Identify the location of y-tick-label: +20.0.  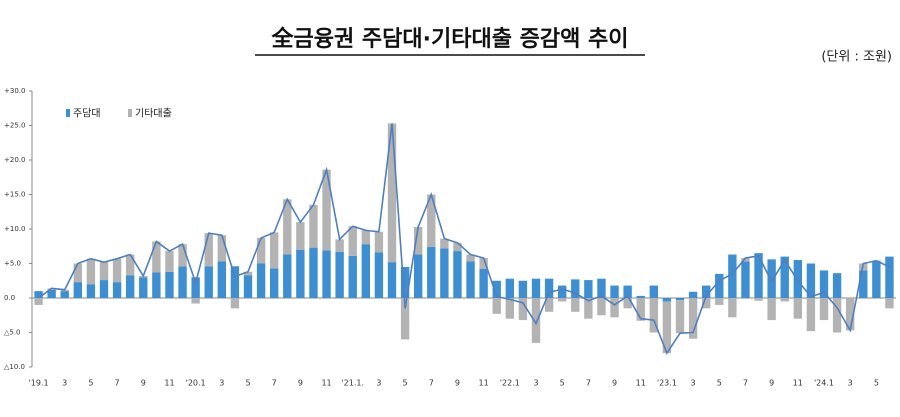
(14, 160).